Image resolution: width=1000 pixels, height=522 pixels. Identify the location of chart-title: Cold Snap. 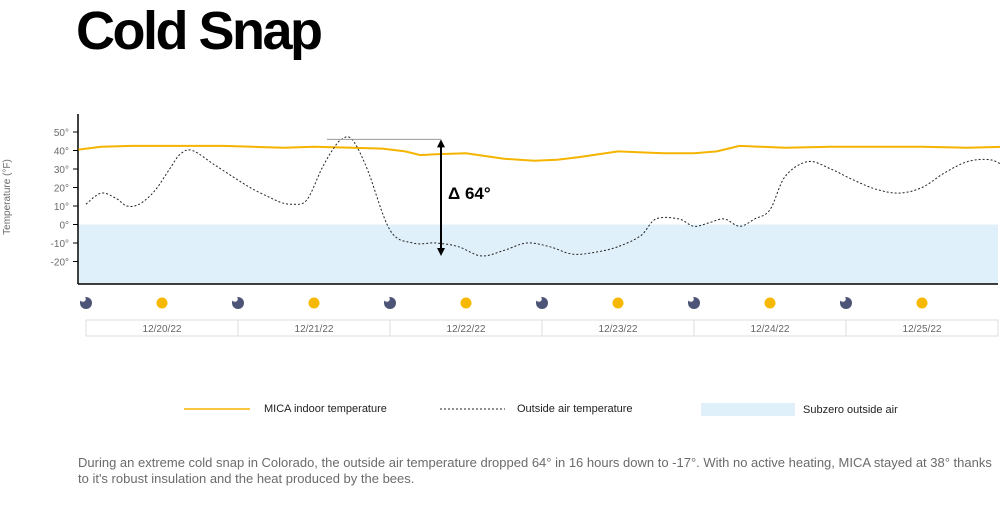
(199, 31).